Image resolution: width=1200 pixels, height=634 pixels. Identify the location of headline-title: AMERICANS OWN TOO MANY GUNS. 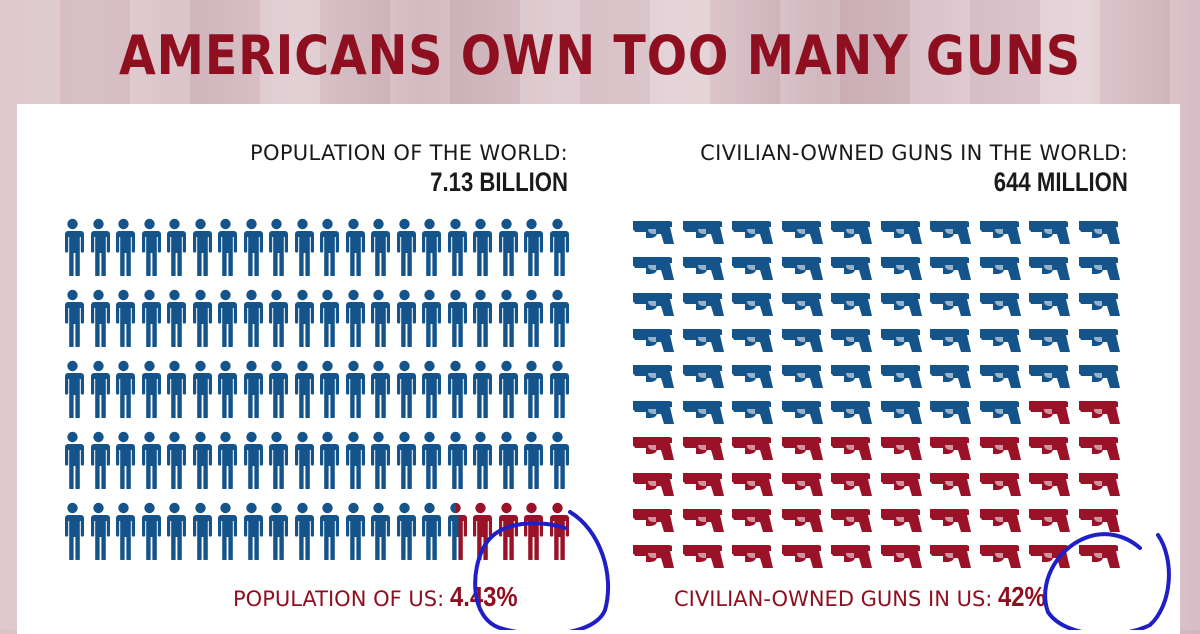
(600, 55).